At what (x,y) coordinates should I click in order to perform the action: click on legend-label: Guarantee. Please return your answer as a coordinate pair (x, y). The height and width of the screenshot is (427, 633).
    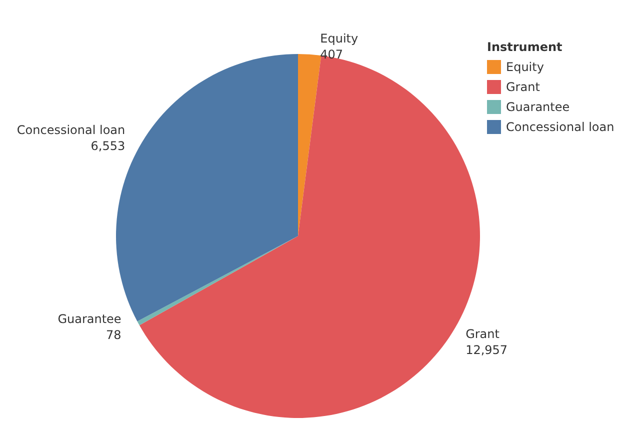
    Looking at the image, I should click on (538, 107).